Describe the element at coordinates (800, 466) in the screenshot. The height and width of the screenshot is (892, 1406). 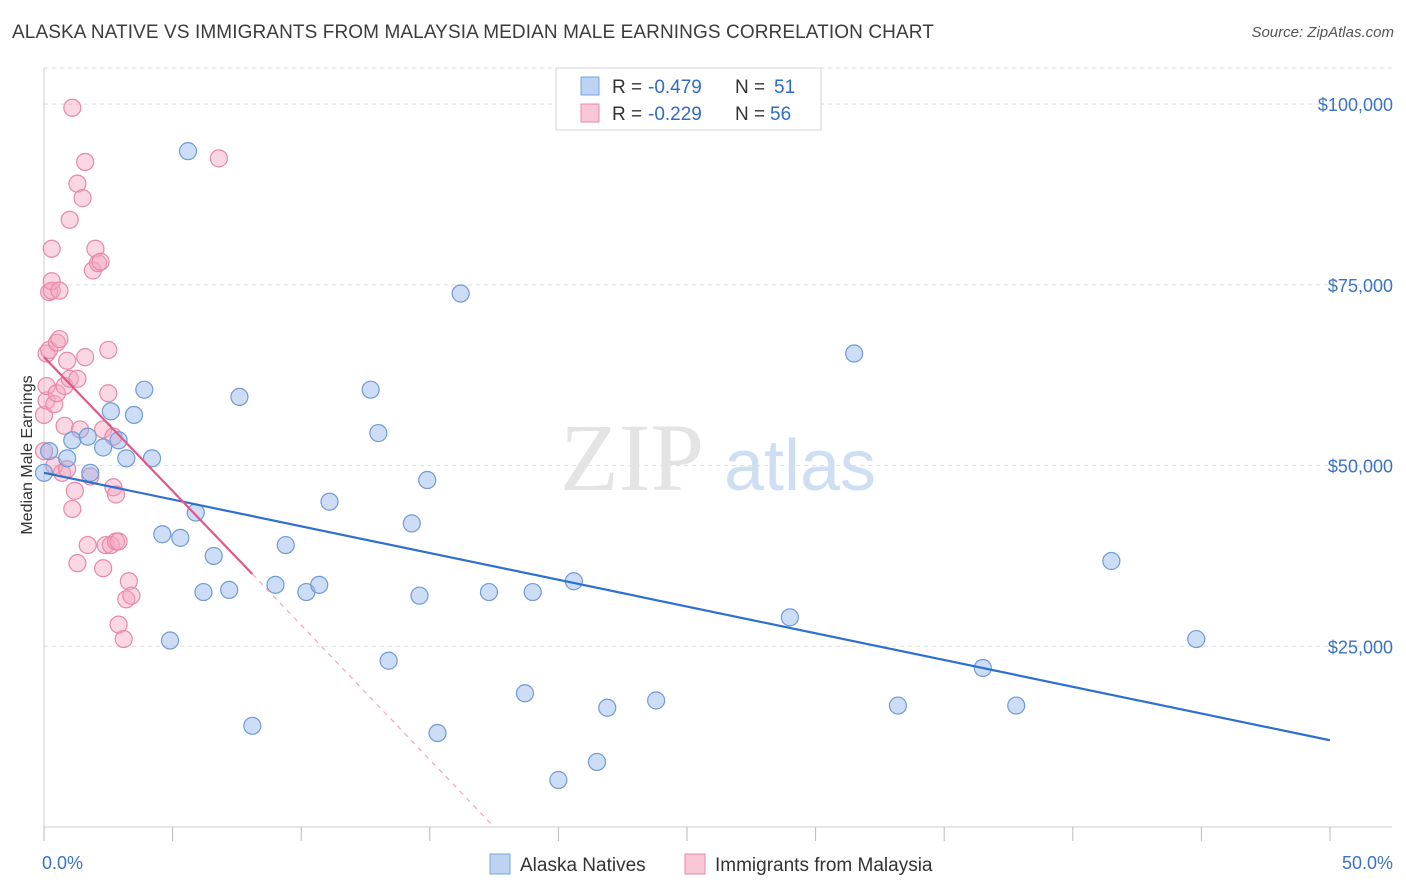
I see `watermark-atlas: atlas` at that location.